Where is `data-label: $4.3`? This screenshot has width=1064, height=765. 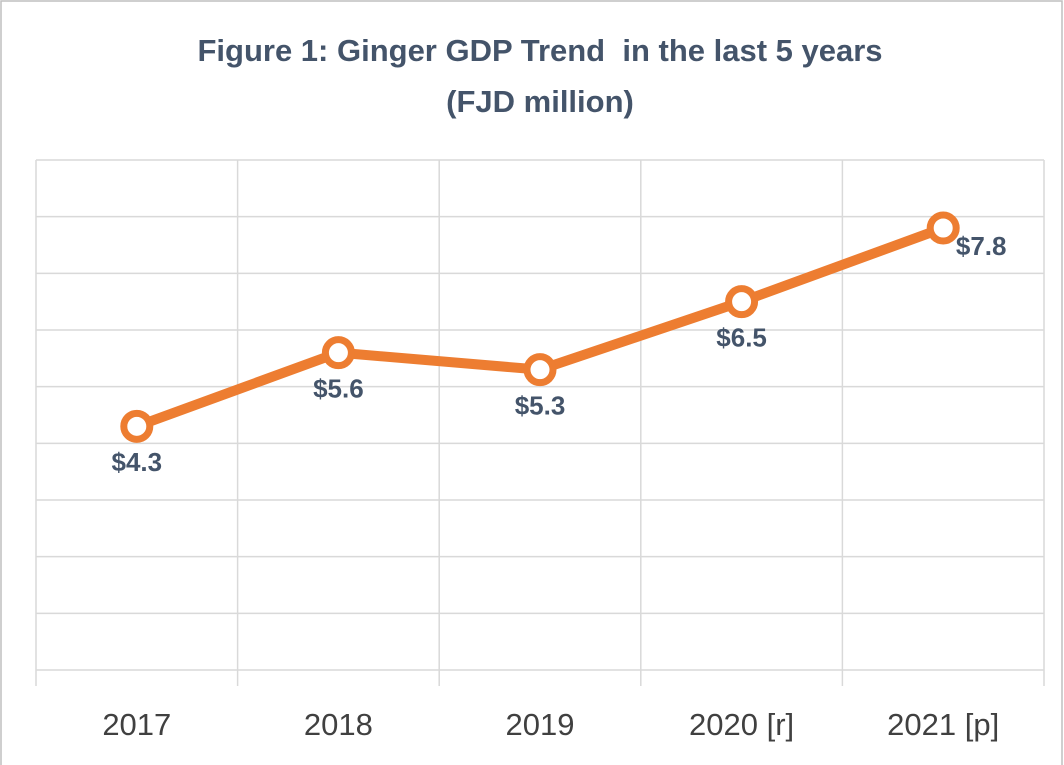 data-label: $4.3 is located at coordinates (136, 462).